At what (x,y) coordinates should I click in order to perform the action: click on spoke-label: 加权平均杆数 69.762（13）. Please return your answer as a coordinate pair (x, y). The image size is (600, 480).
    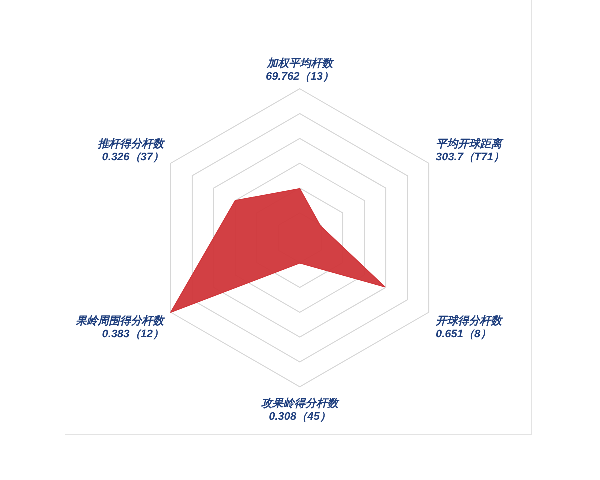
    Looking at the image, I should click on (300, 70).